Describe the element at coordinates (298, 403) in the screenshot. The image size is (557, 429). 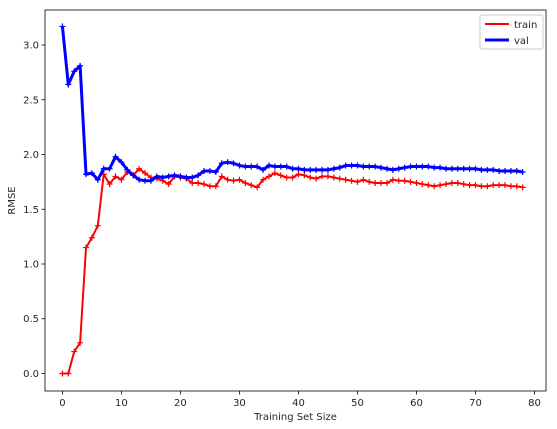
I see `x-tick-label: 40` at that location.